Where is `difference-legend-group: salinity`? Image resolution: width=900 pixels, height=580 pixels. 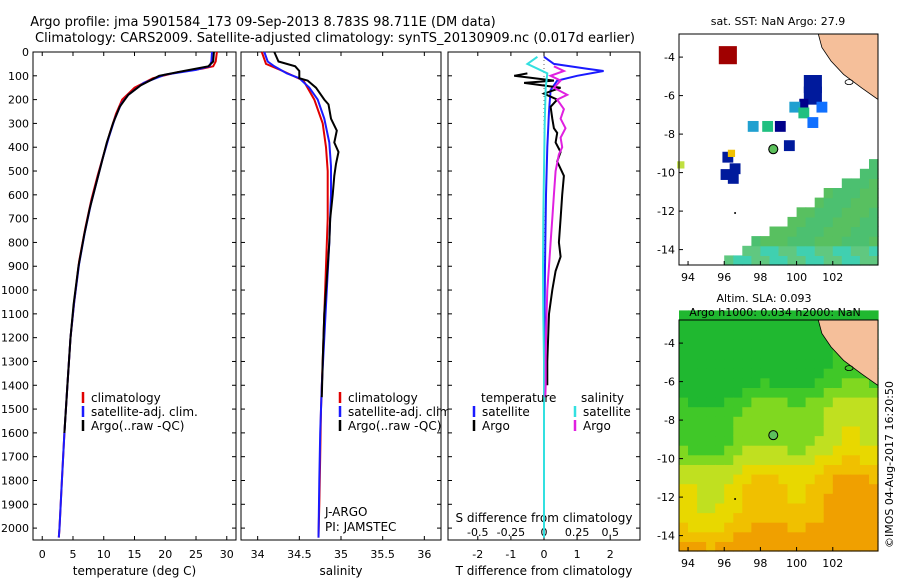
difference-legend-group: salinity is located at coordinates (602, 398).